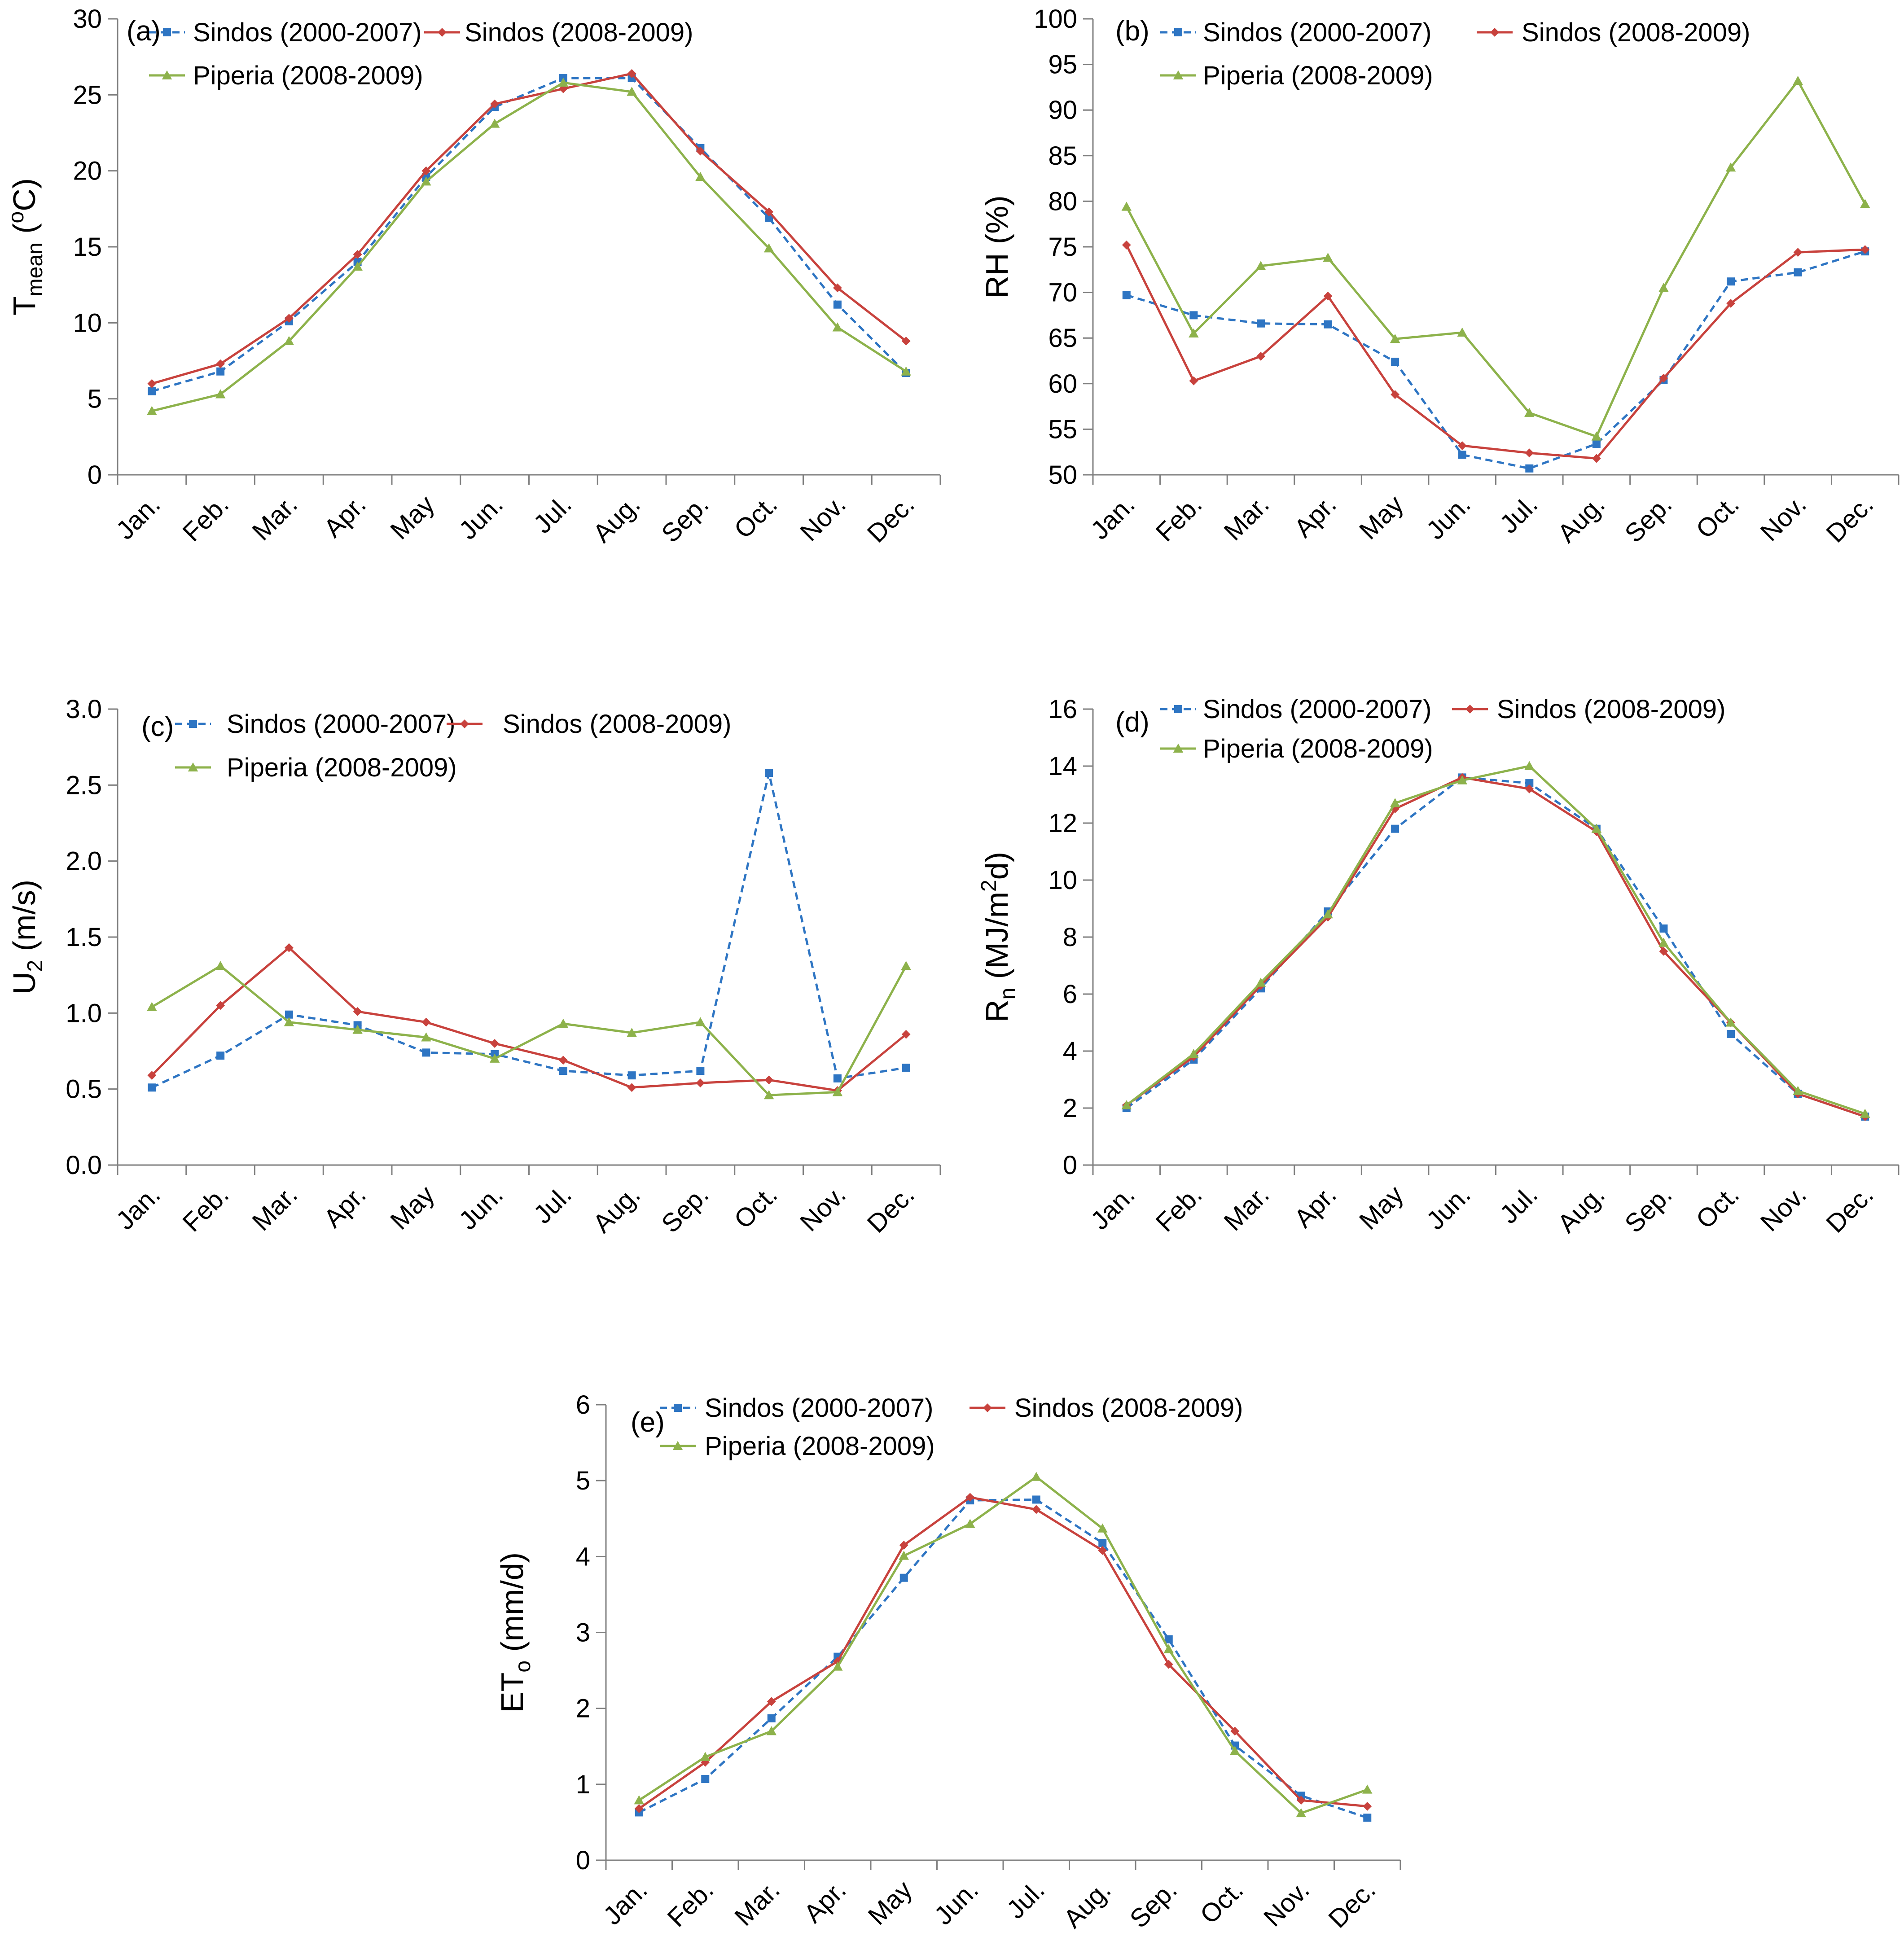  I want to click on y-tick-label: 15, so click(87, 247).